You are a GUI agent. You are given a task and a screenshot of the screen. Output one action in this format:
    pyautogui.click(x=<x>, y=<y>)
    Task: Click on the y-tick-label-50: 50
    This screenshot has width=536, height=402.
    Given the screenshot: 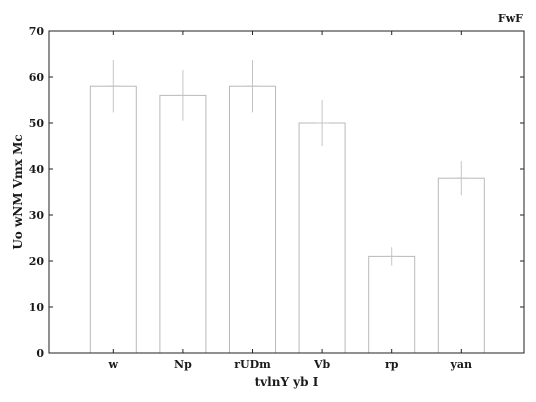 What is the action you would take?
    pyautogui.click(x=37, y=123)
    